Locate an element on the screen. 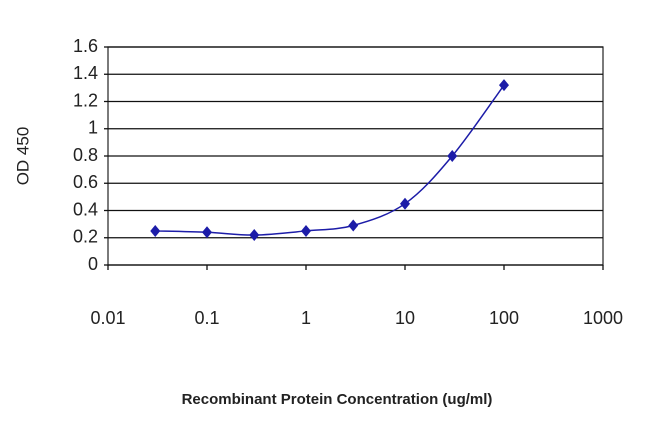  x-tick-label: 10 is located at coordinates (405, 318).